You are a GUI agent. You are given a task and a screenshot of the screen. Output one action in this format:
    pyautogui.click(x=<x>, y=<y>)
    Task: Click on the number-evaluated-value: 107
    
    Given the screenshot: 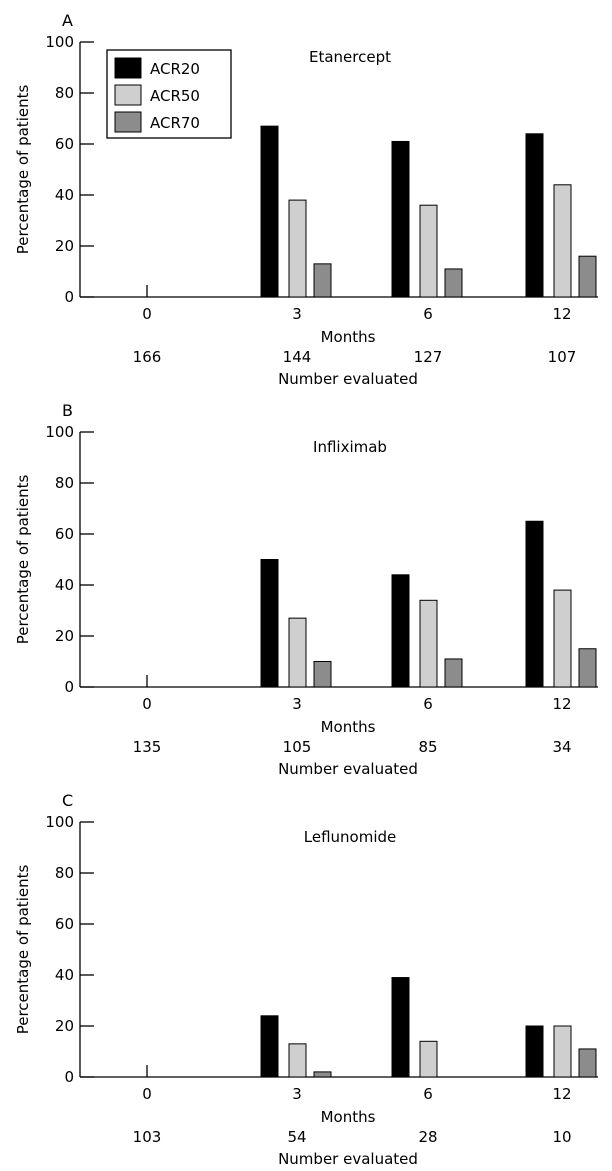 What is the action you would take?
    pyautogui.click(x=562, y=357)
    